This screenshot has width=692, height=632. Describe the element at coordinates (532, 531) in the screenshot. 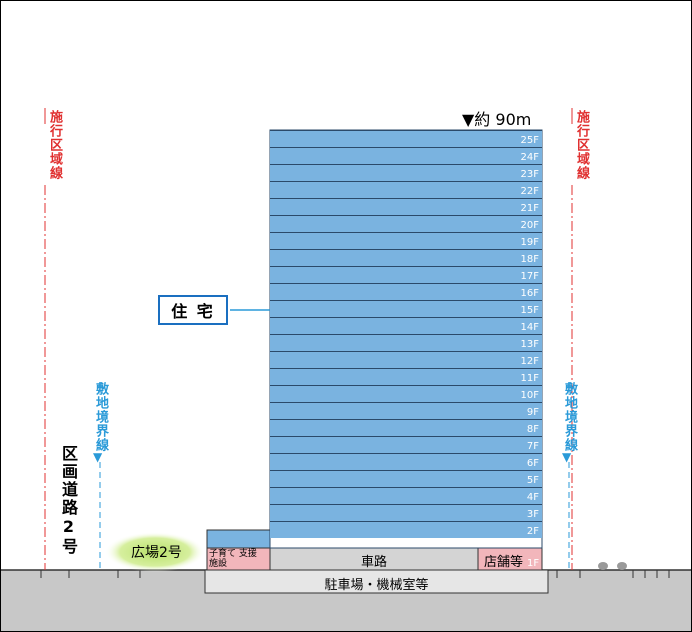

I see `floor-label: 2F` at that location.